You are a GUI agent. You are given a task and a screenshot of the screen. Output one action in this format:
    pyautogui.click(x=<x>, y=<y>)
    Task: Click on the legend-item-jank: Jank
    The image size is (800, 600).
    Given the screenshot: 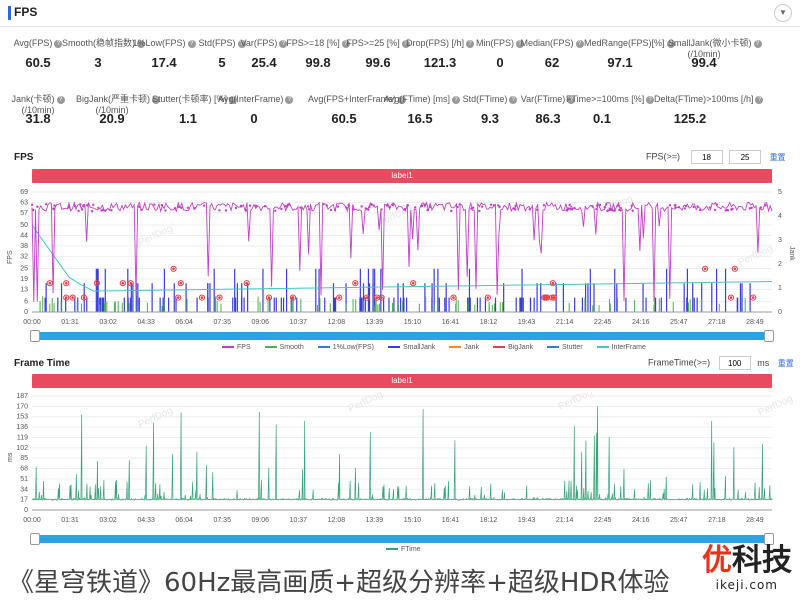 What is the action you would take?
    pyautogui.click(x=464, y=347)
    